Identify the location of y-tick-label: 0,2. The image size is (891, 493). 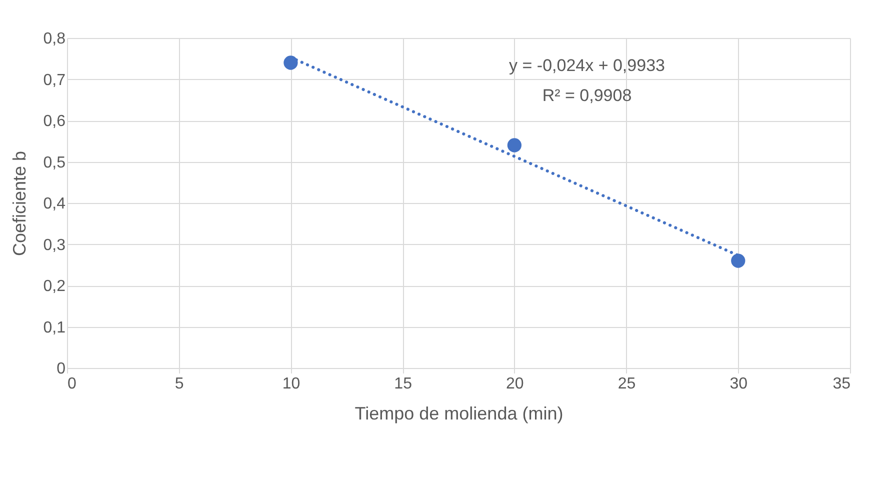
(54, 286).